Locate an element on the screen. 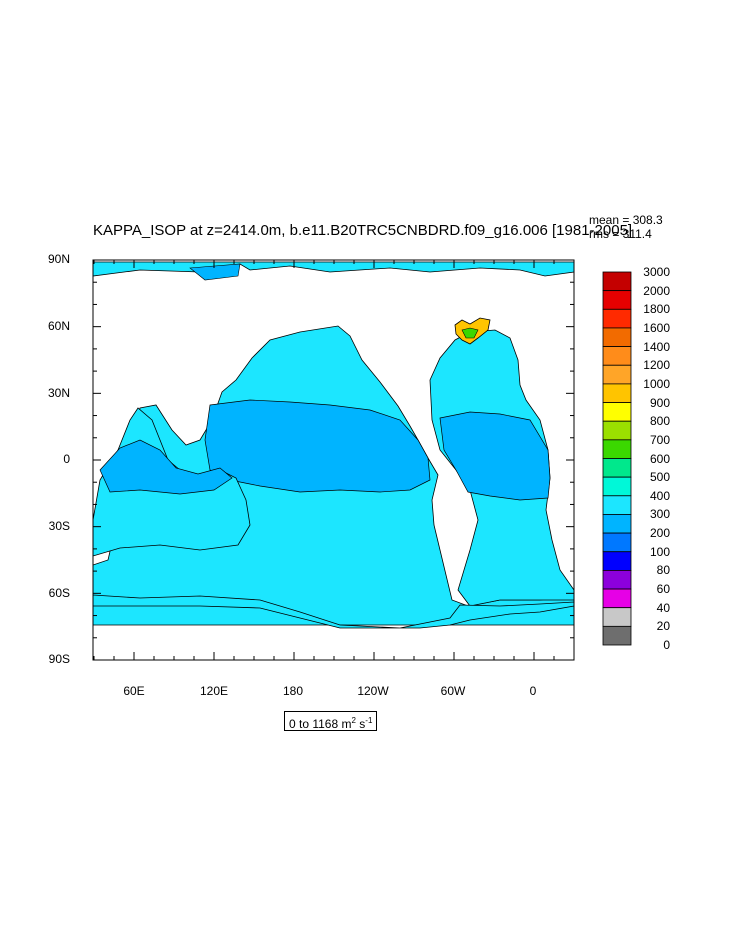  lon-label-180: 180 is located at coordinates (293, 691).